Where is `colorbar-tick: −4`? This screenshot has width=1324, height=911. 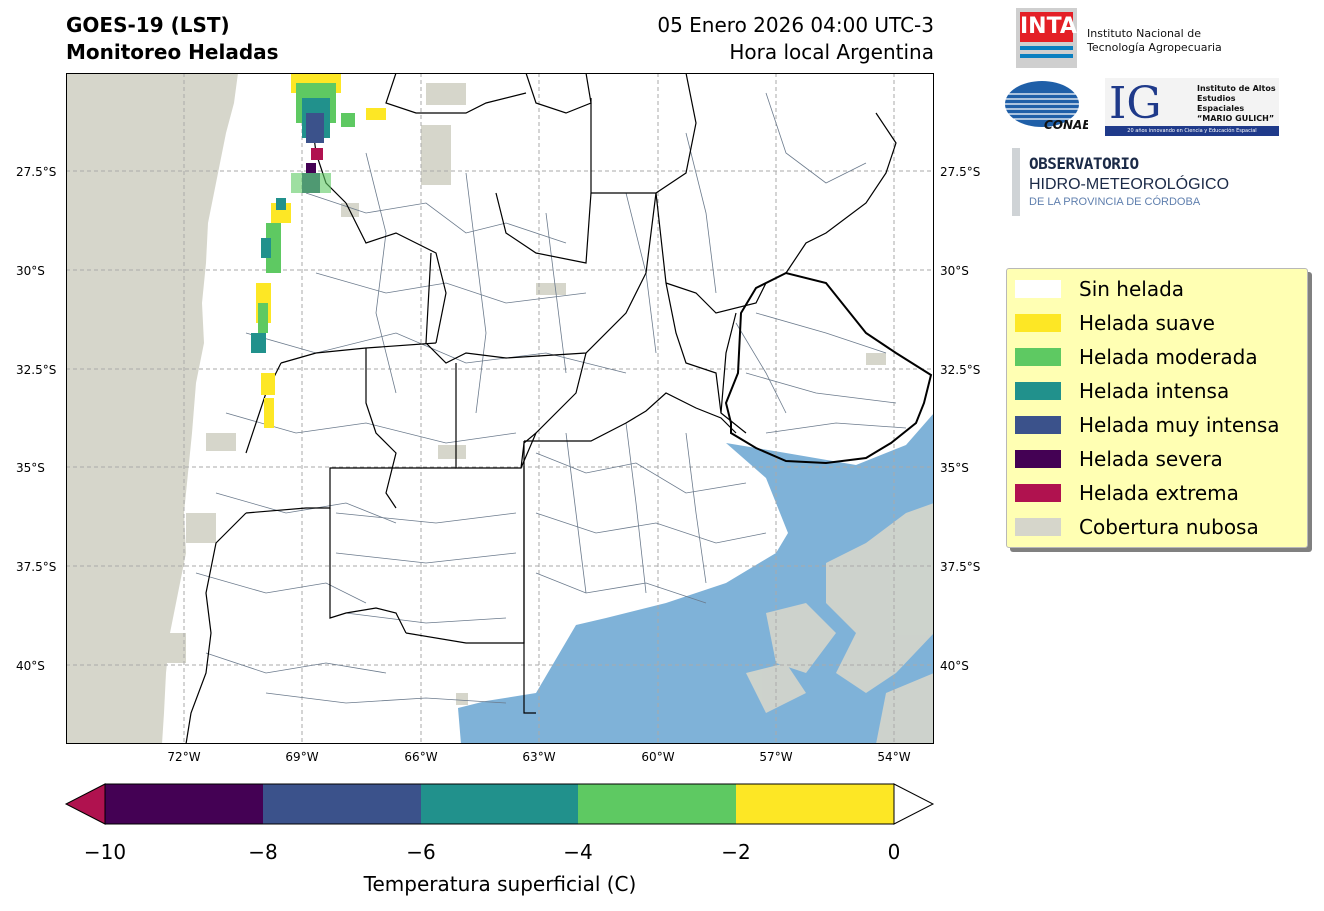
colorbar-tick: −4 is located at coordinates (578, 852).